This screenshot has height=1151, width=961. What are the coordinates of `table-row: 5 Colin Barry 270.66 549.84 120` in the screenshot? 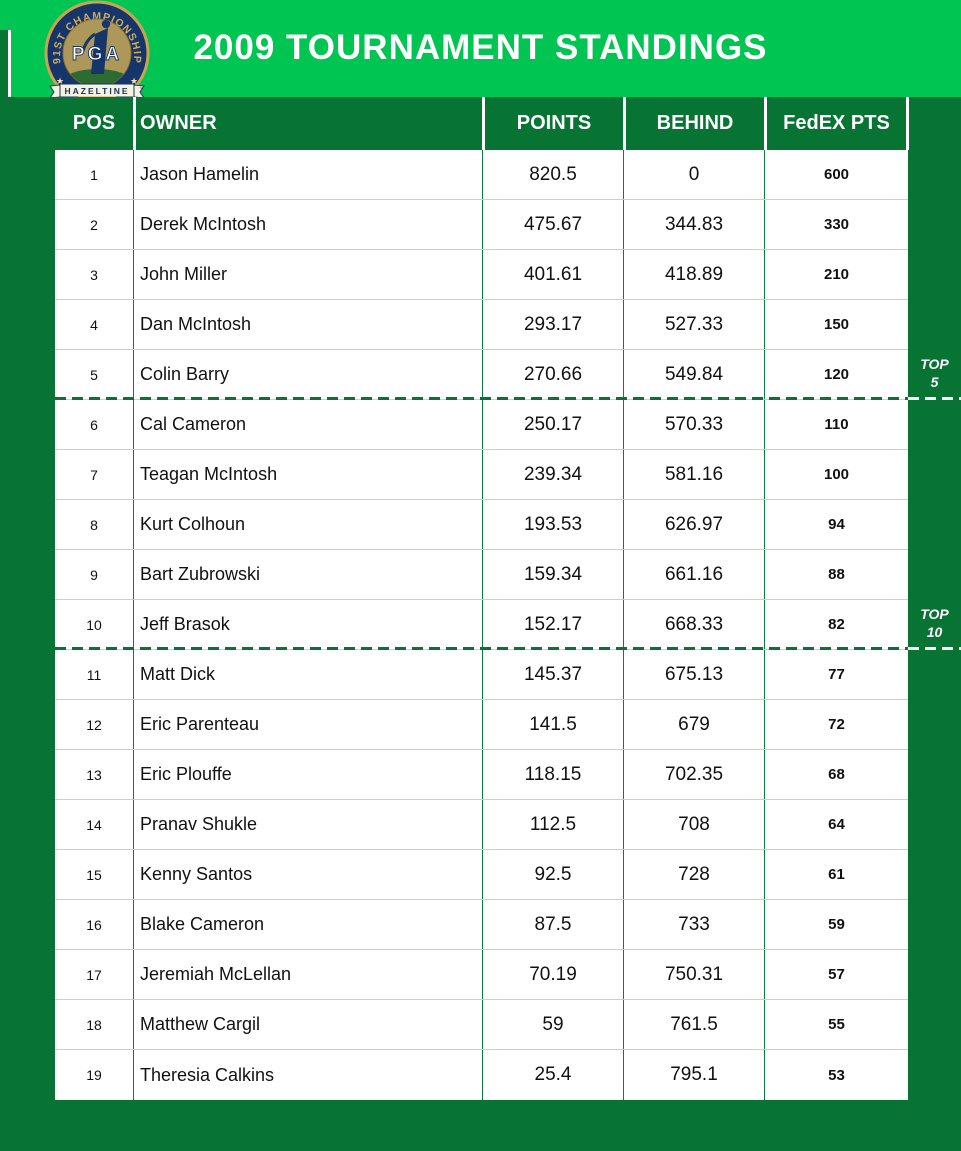 It's located at (481, 375).